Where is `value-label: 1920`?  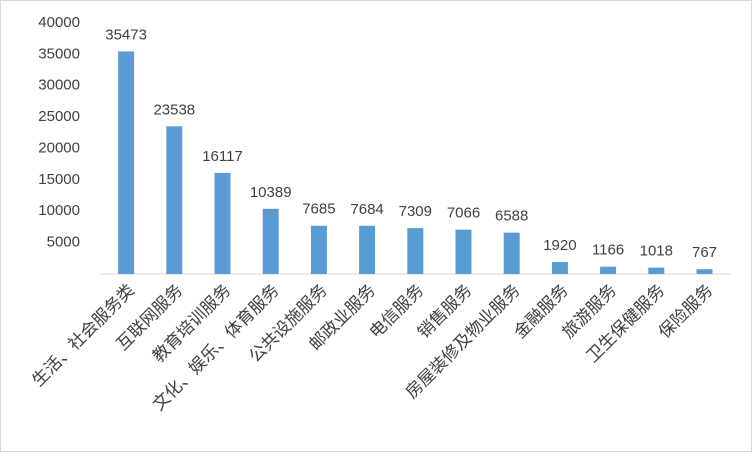
value-label: 1920 is located at coordinates (559, 245).